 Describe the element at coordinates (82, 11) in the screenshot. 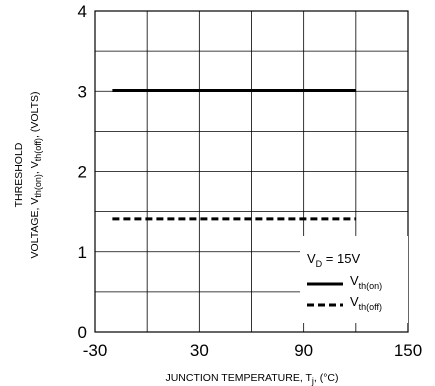

I see `y-tick-label: 4` at that location.